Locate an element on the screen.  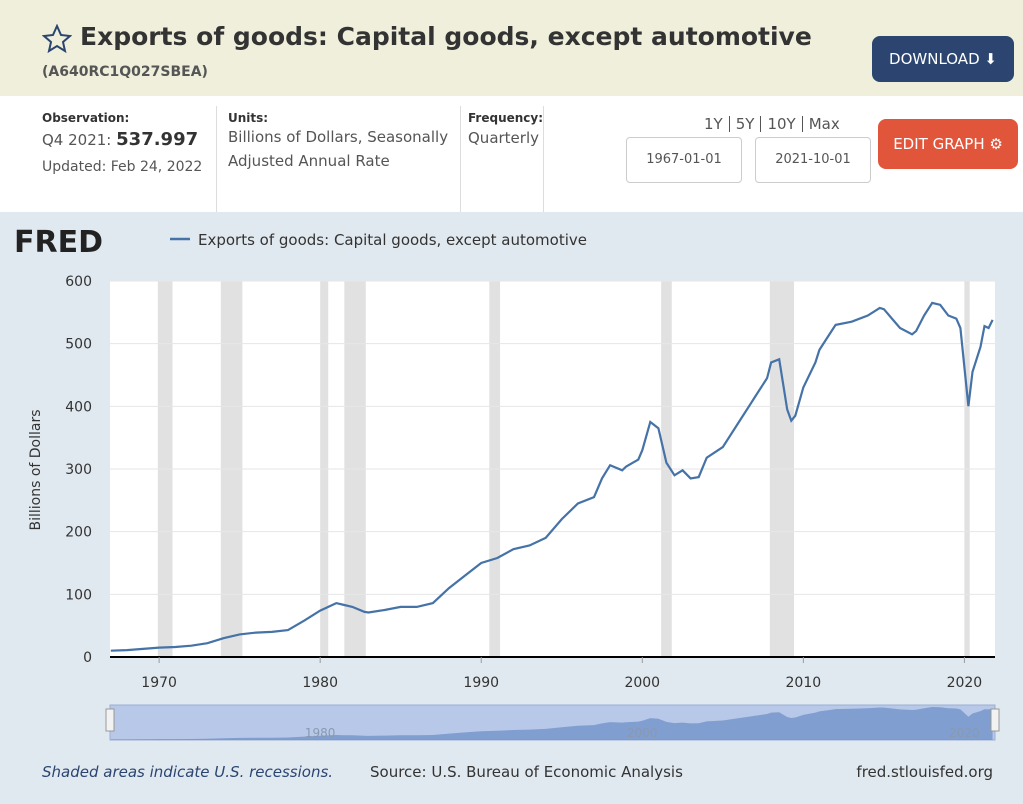
download-button: DOWNLOAD ⬇ is located at coordinates (943, 59).